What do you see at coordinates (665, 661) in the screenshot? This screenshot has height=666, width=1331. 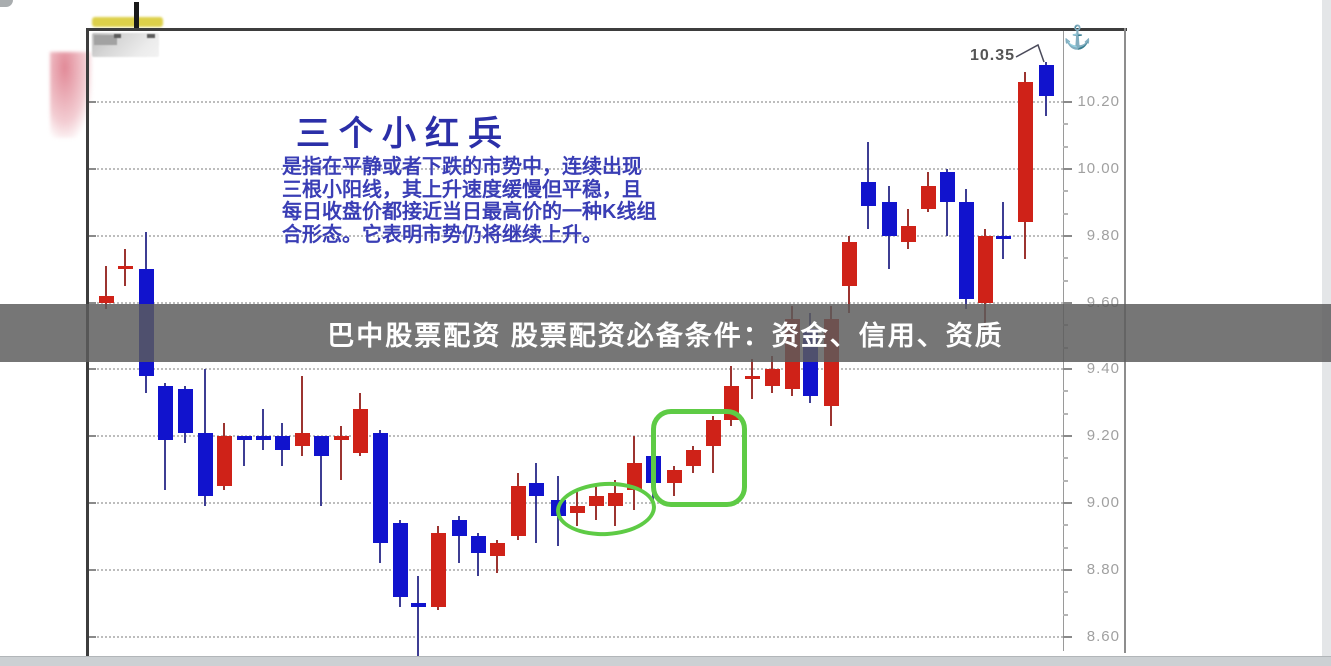 I see `page-bottom-edge` at bounding box center [665, 661].